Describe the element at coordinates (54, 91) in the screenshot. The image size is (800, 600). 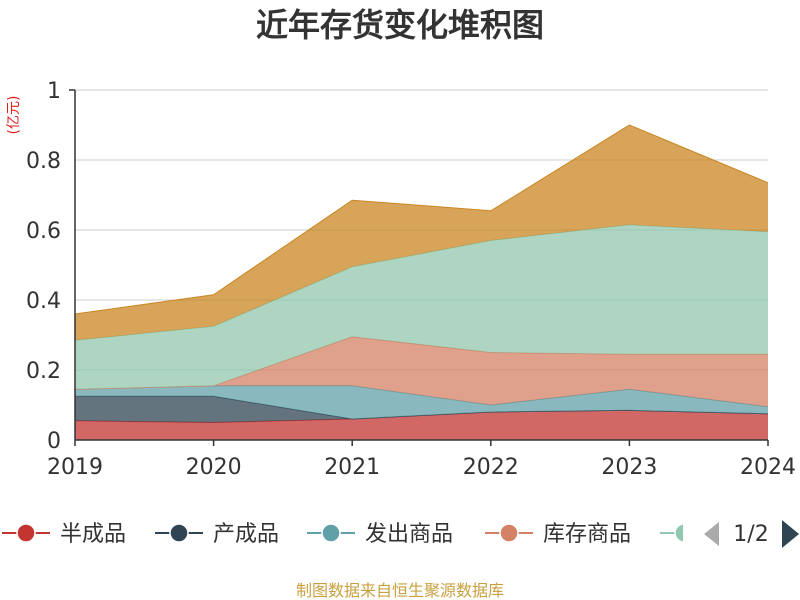
I see `y-tick-label: 1` at that location.